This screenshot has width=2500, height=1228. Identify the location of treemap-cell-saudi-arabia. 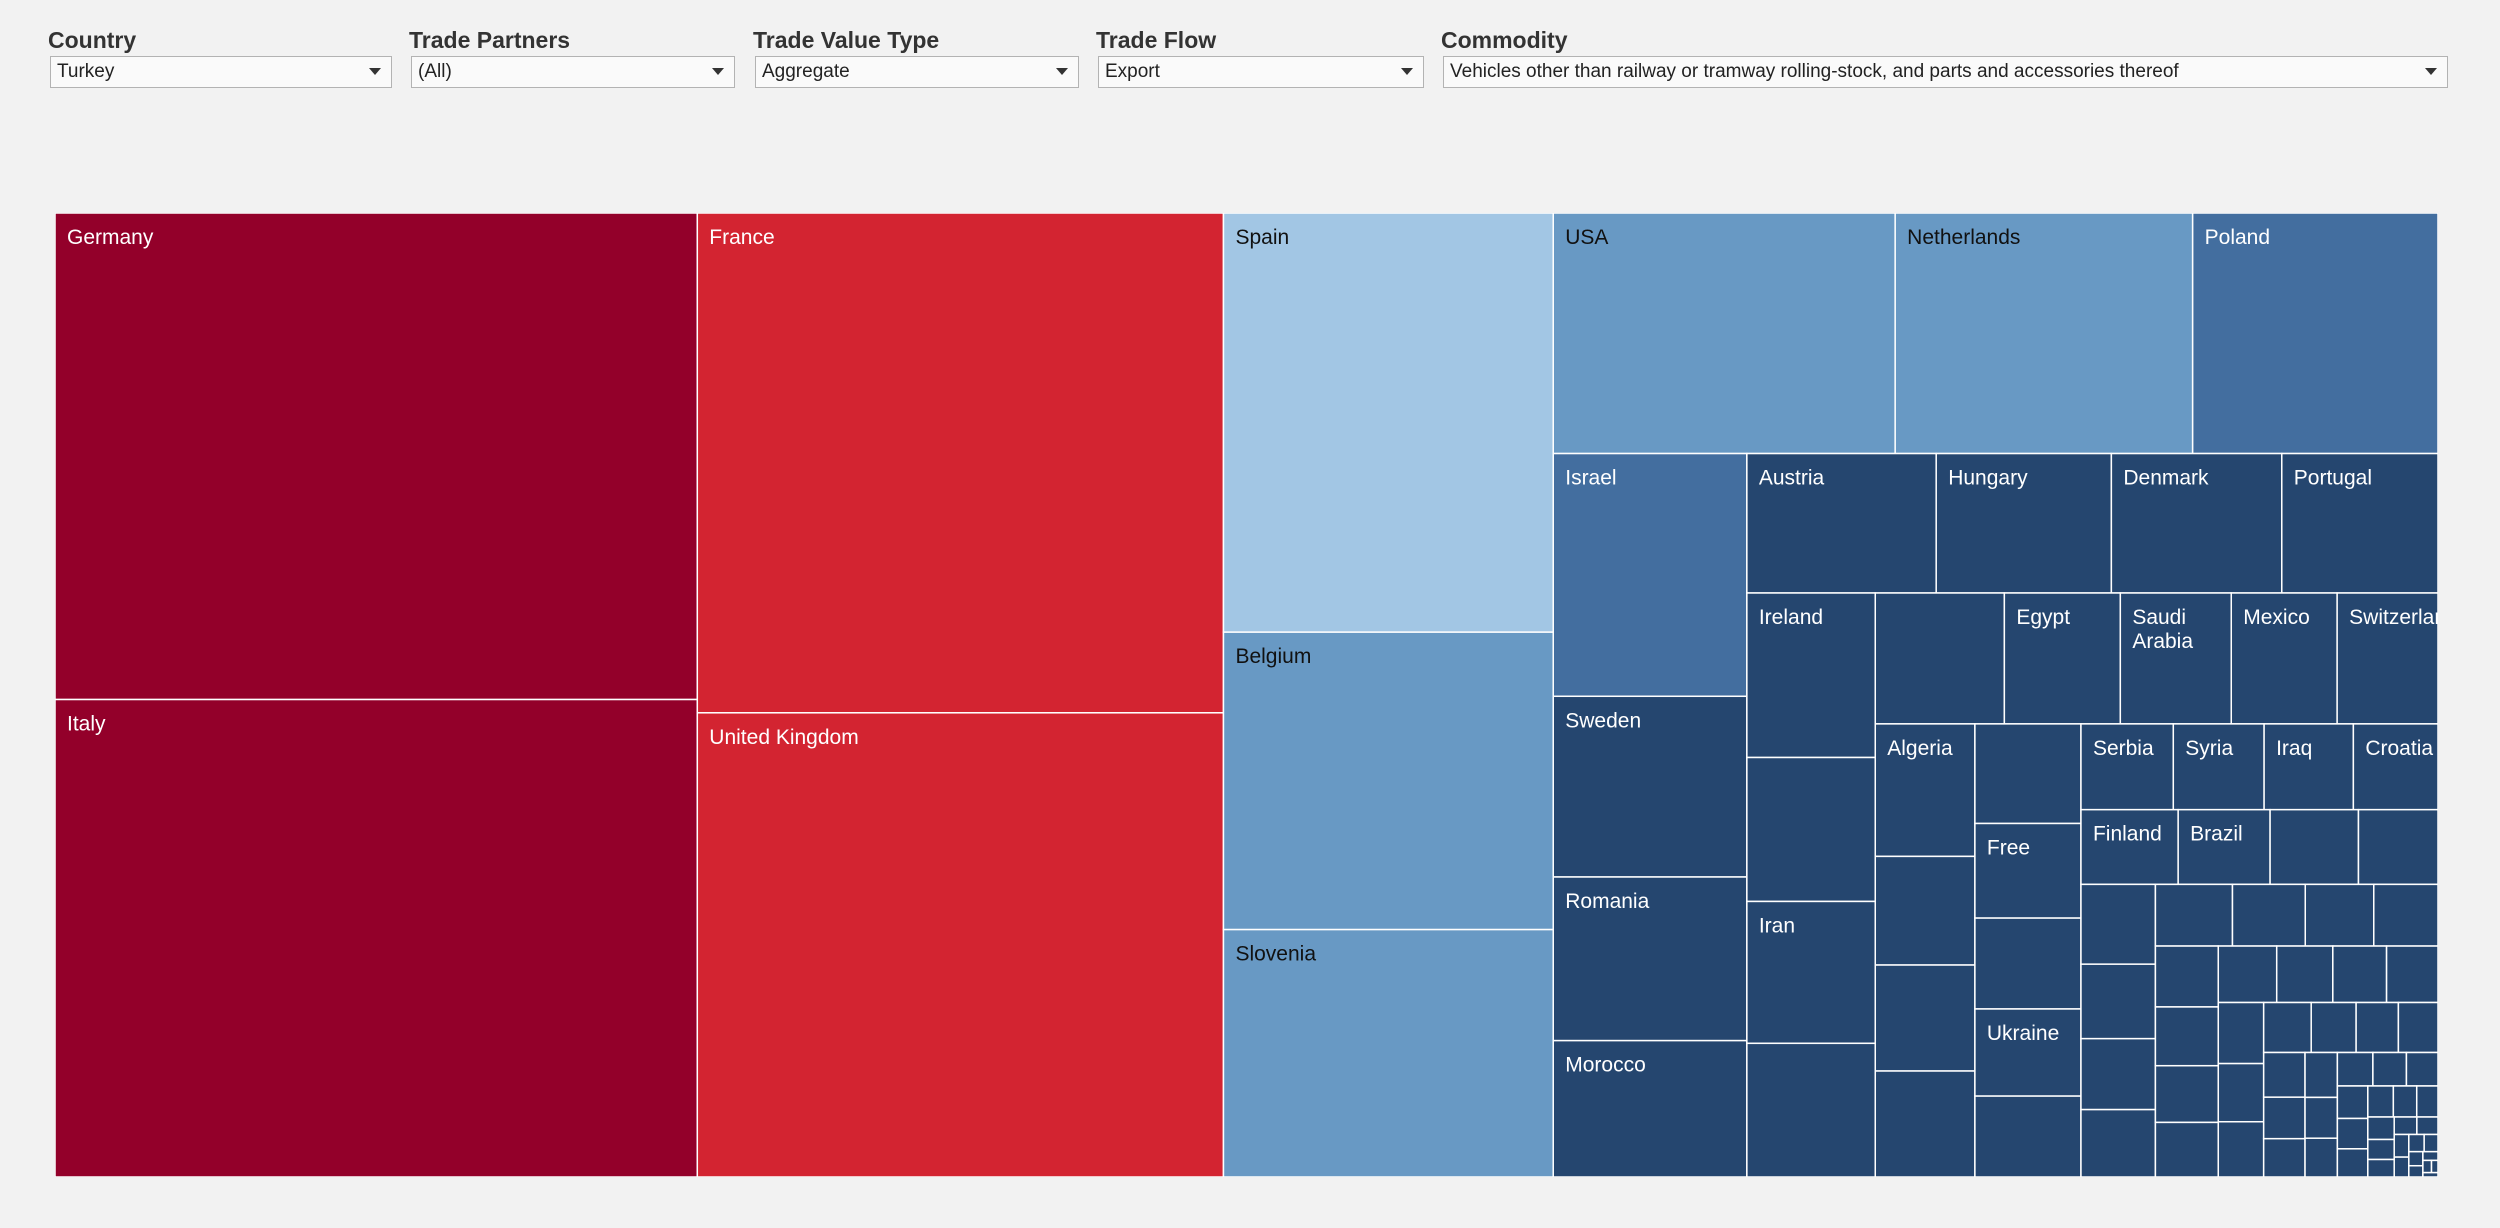
(2176, 658).